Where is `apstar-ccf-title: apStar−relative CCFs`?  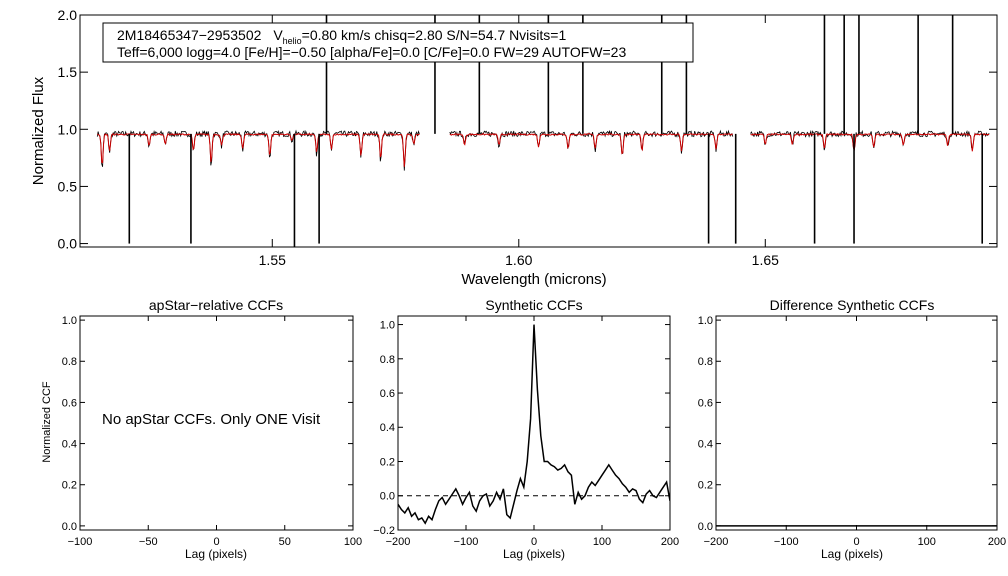 apstar-ccf-title: apStar−relative CCFs is located at coordinates (216, 305).